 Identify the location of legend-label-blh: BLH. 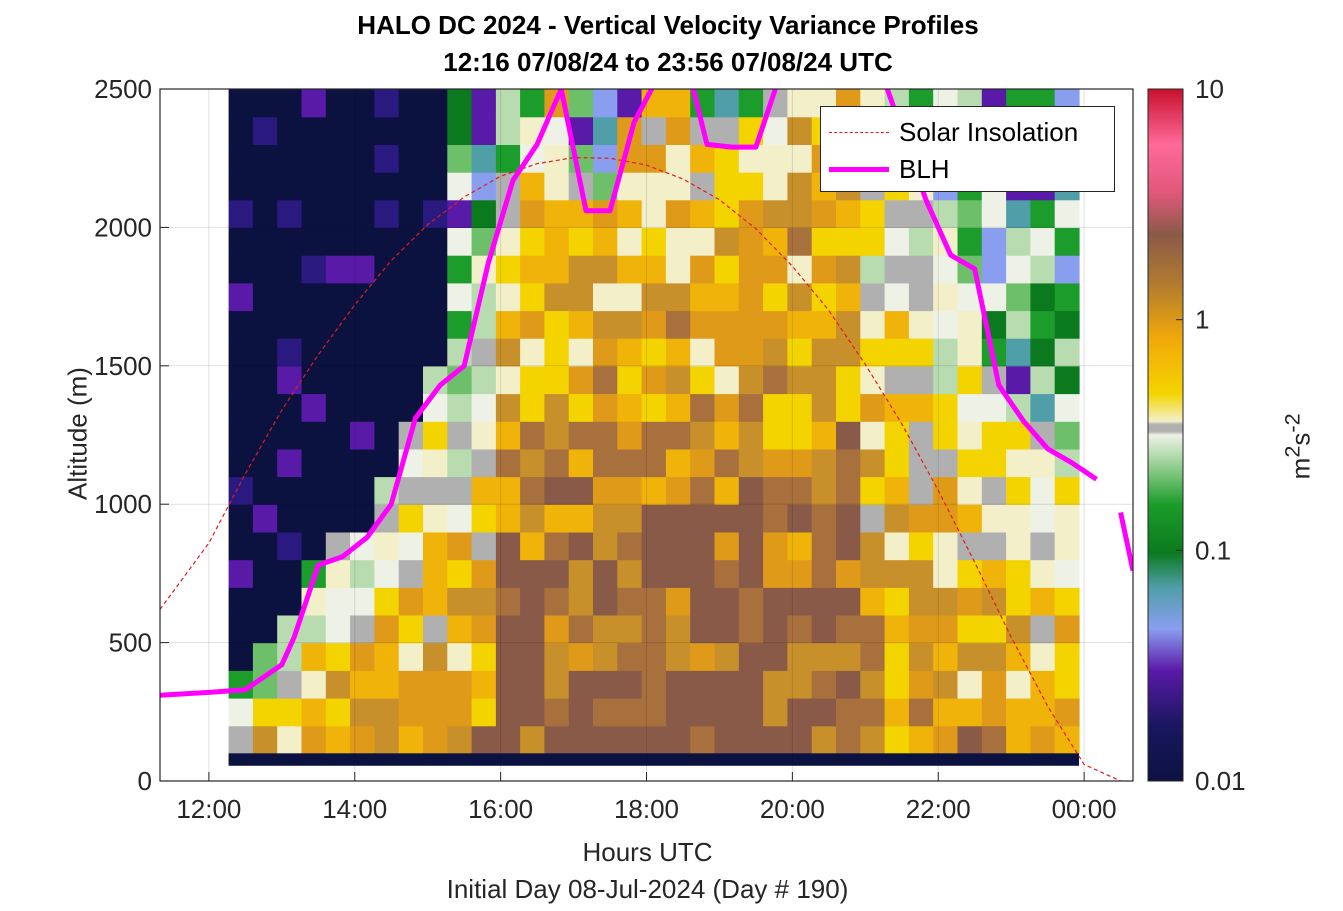
(924, 168).